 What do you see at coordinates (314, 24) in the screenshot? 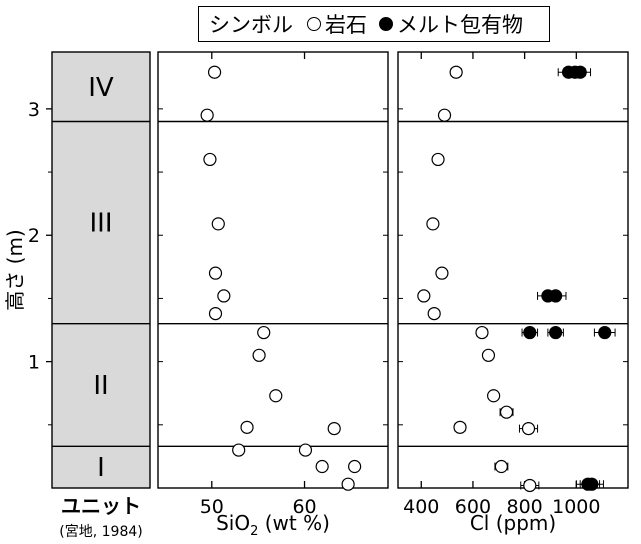
I see `legend-open-circle-icon` at bounding box center [314, 24].